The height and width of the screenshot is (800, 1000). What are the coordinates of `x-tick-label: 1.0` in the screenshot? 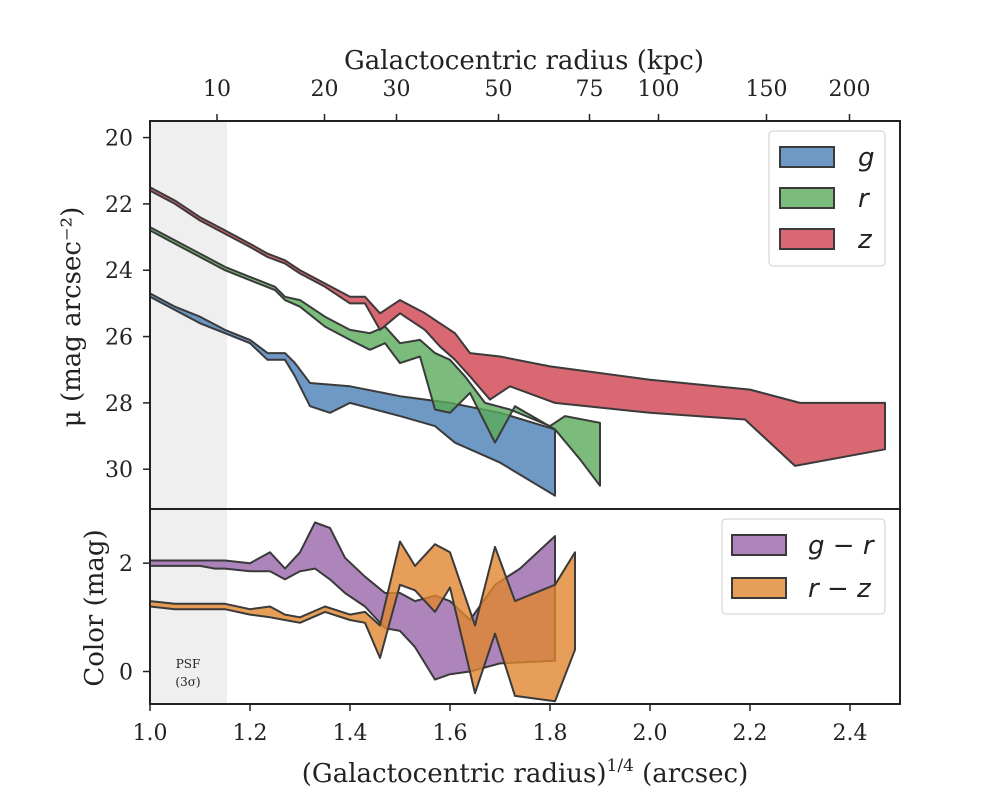 It's located at (150, 733).